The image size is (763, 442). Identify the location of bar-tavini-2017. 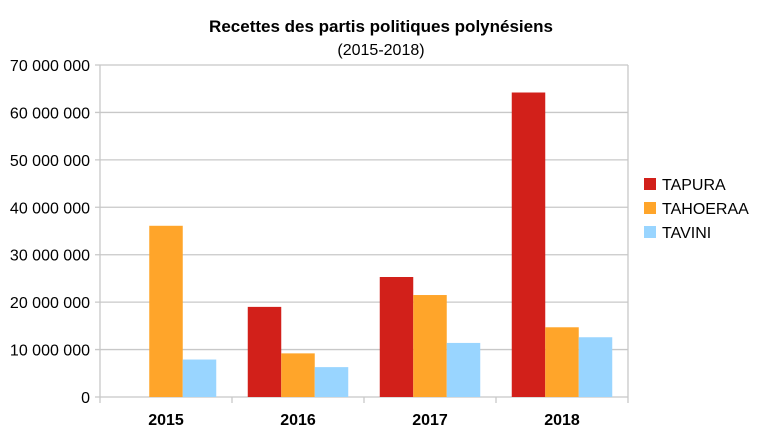
(463, 369).